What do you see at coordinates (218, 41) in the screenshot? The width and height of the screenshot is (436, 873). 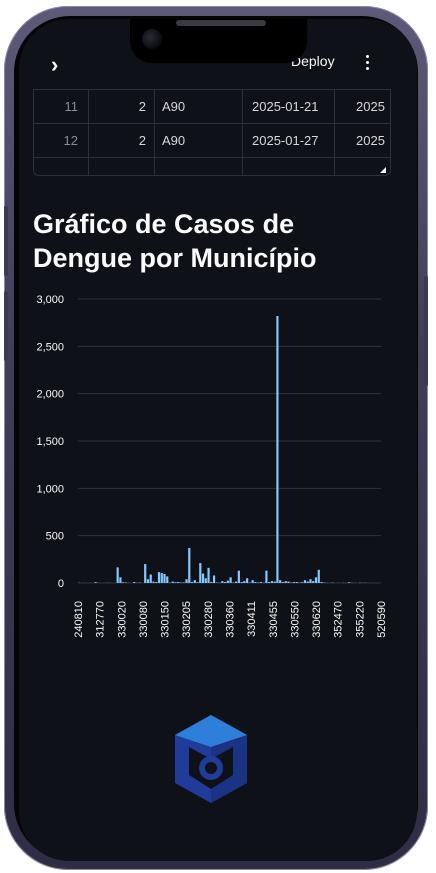 I see `phone-notch` at bounding box center [218, 41].